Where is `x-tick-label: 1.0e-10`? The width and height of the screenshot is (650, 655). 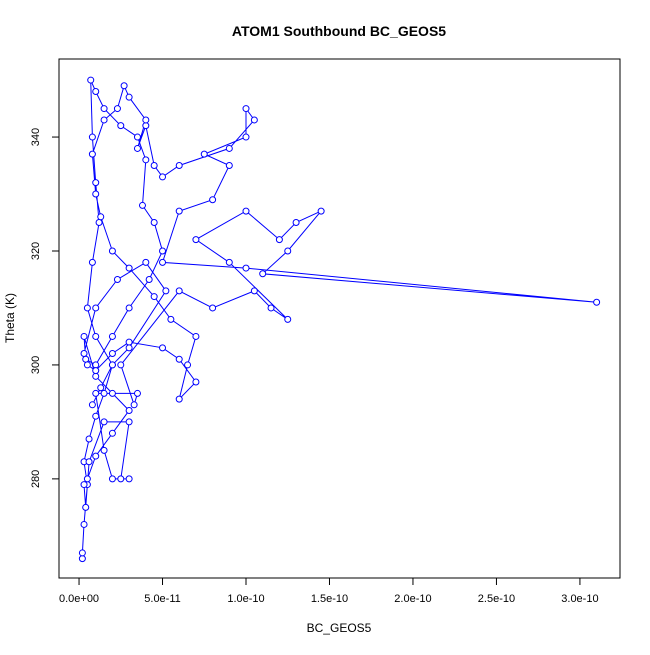
x-tick-label: 1.0e-10 is located at coordinates (245, 599).